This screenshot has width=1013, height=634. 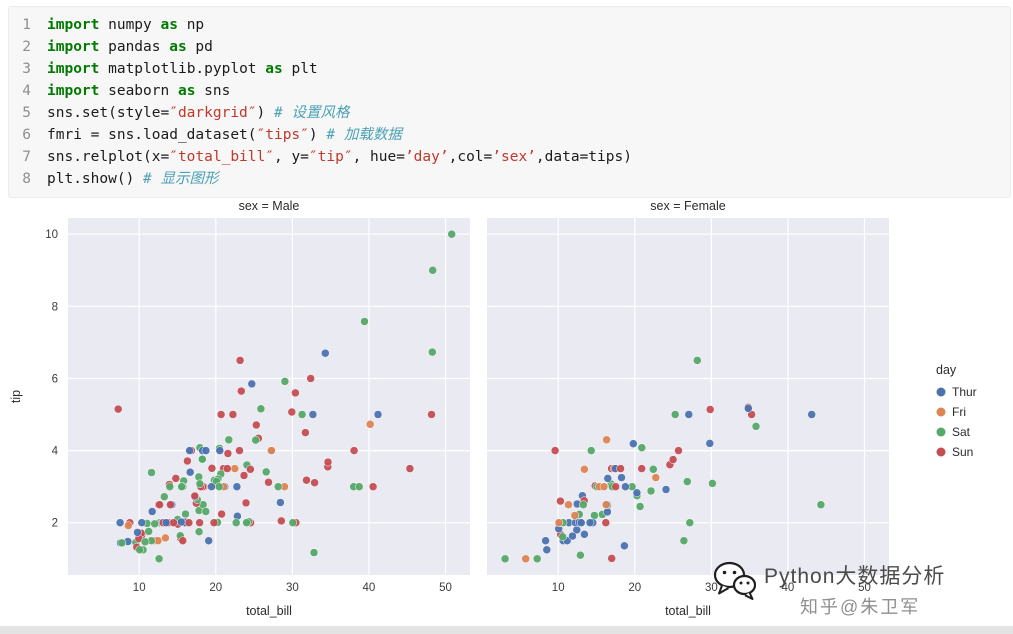 I want to click on watermark-title: Python大数据分析, so click(x=855, y=576).